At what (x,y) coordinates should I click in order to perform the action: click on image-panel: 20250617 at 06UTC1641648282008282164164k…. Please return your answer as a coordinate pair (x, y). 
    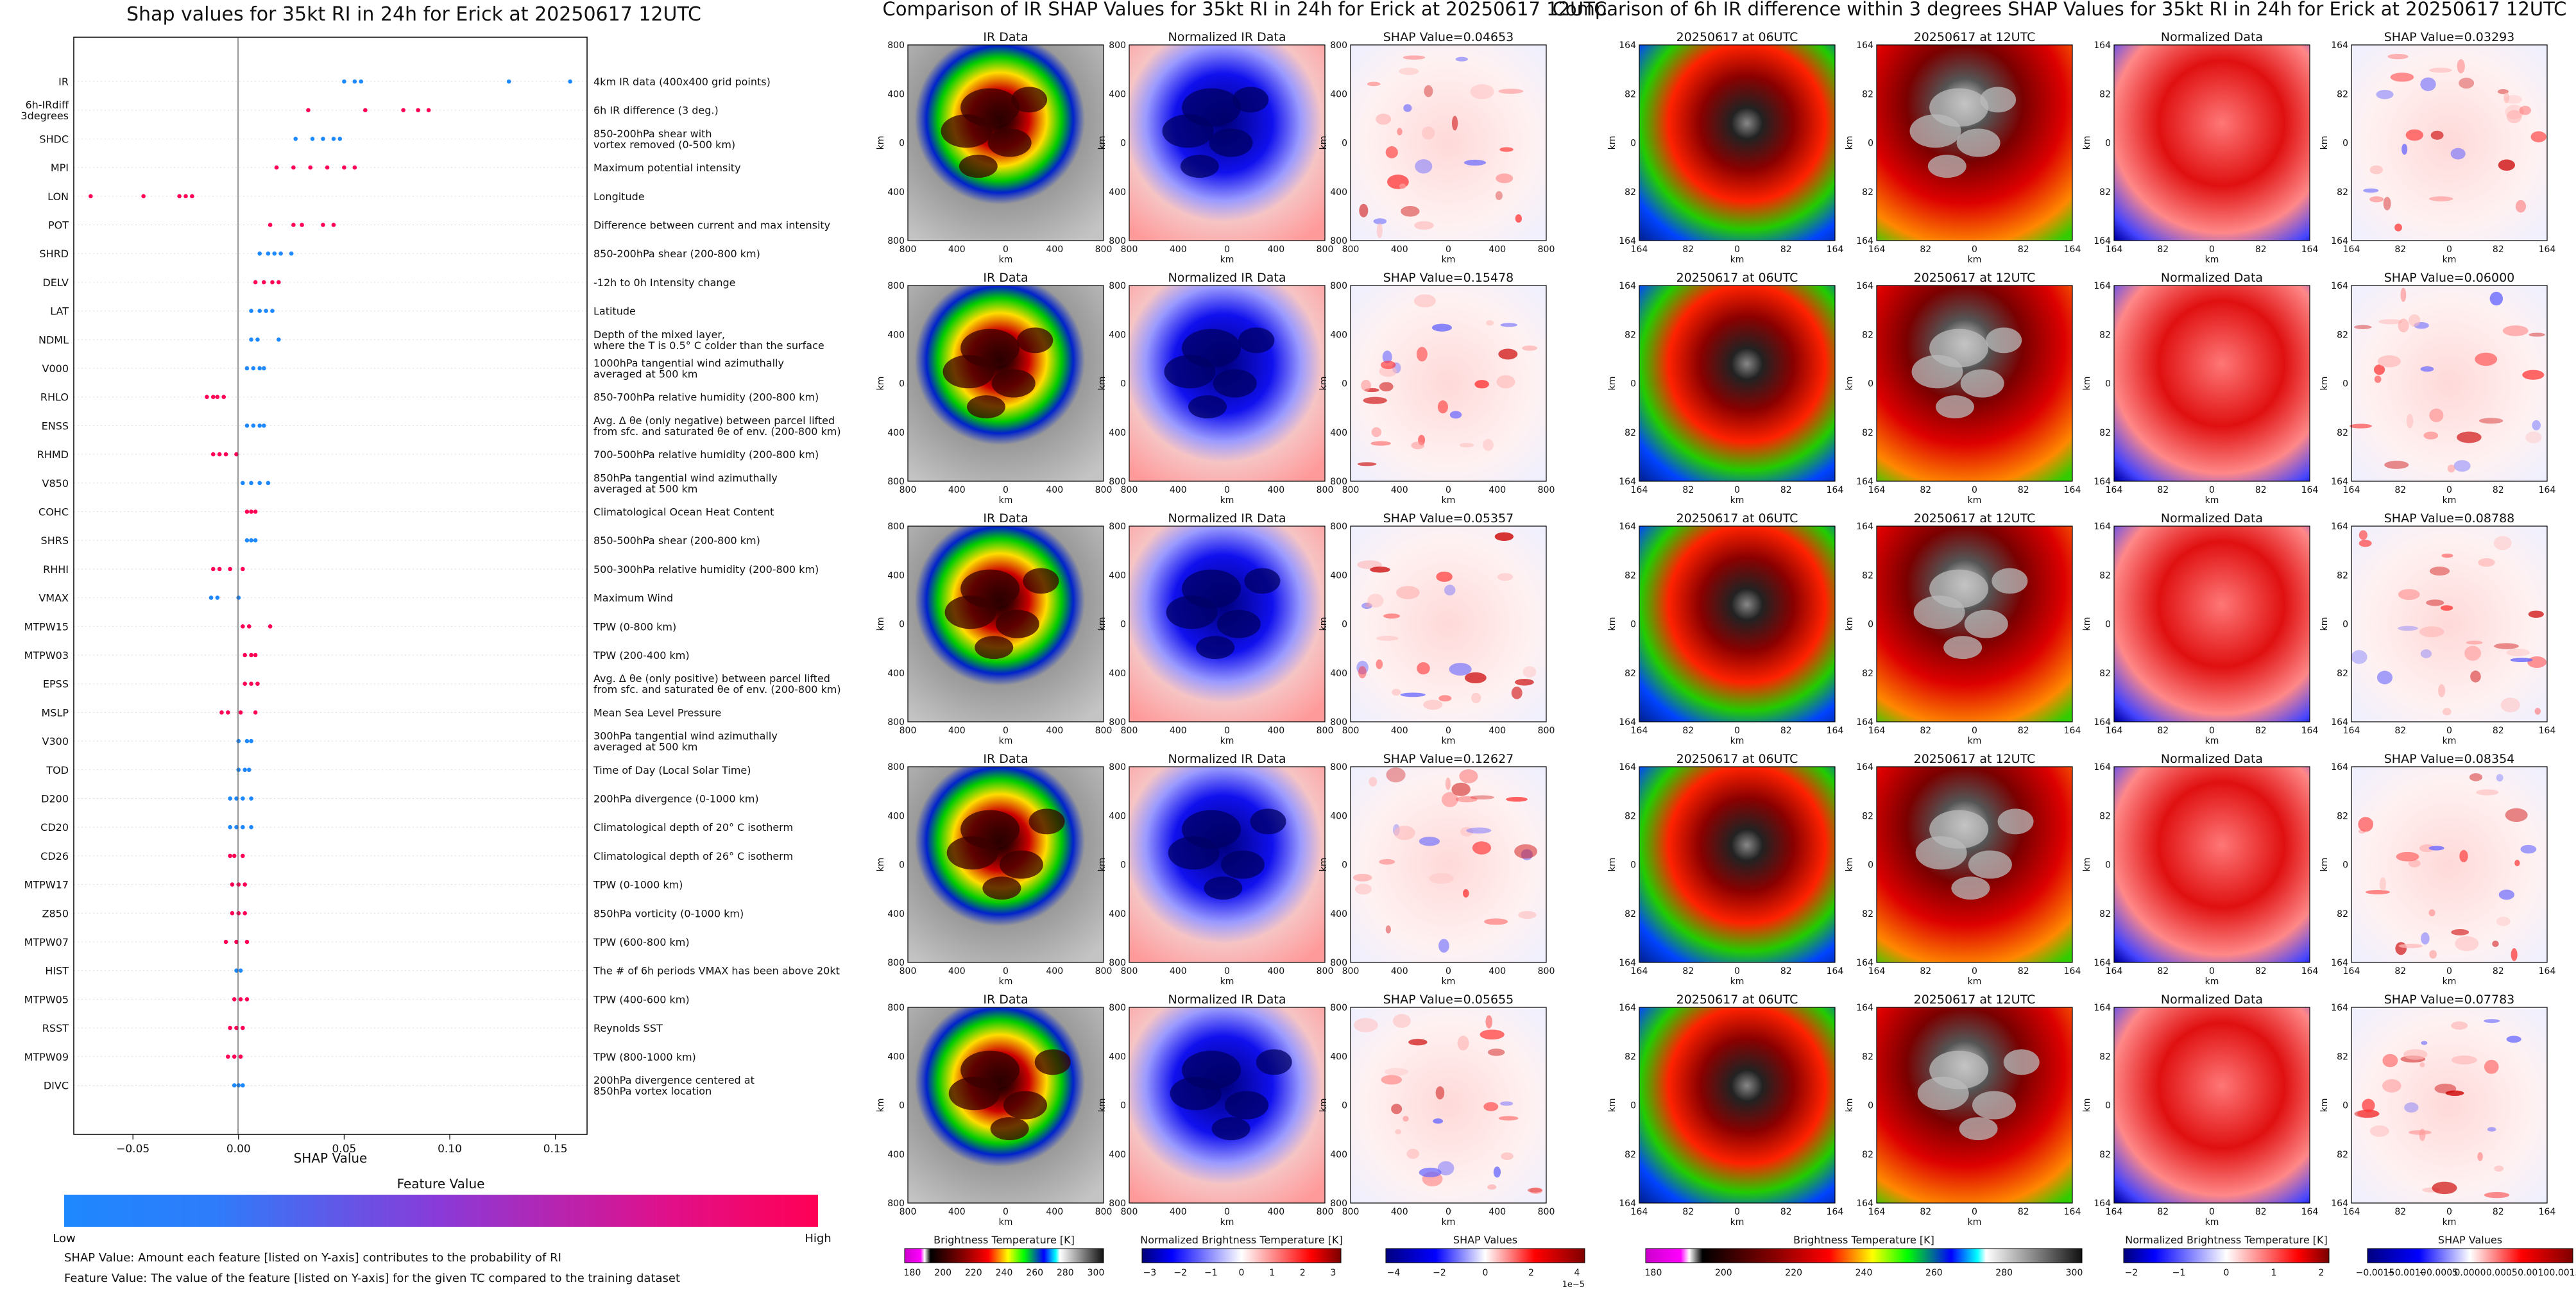
    Looking at the image, I should click on (1725, 389).